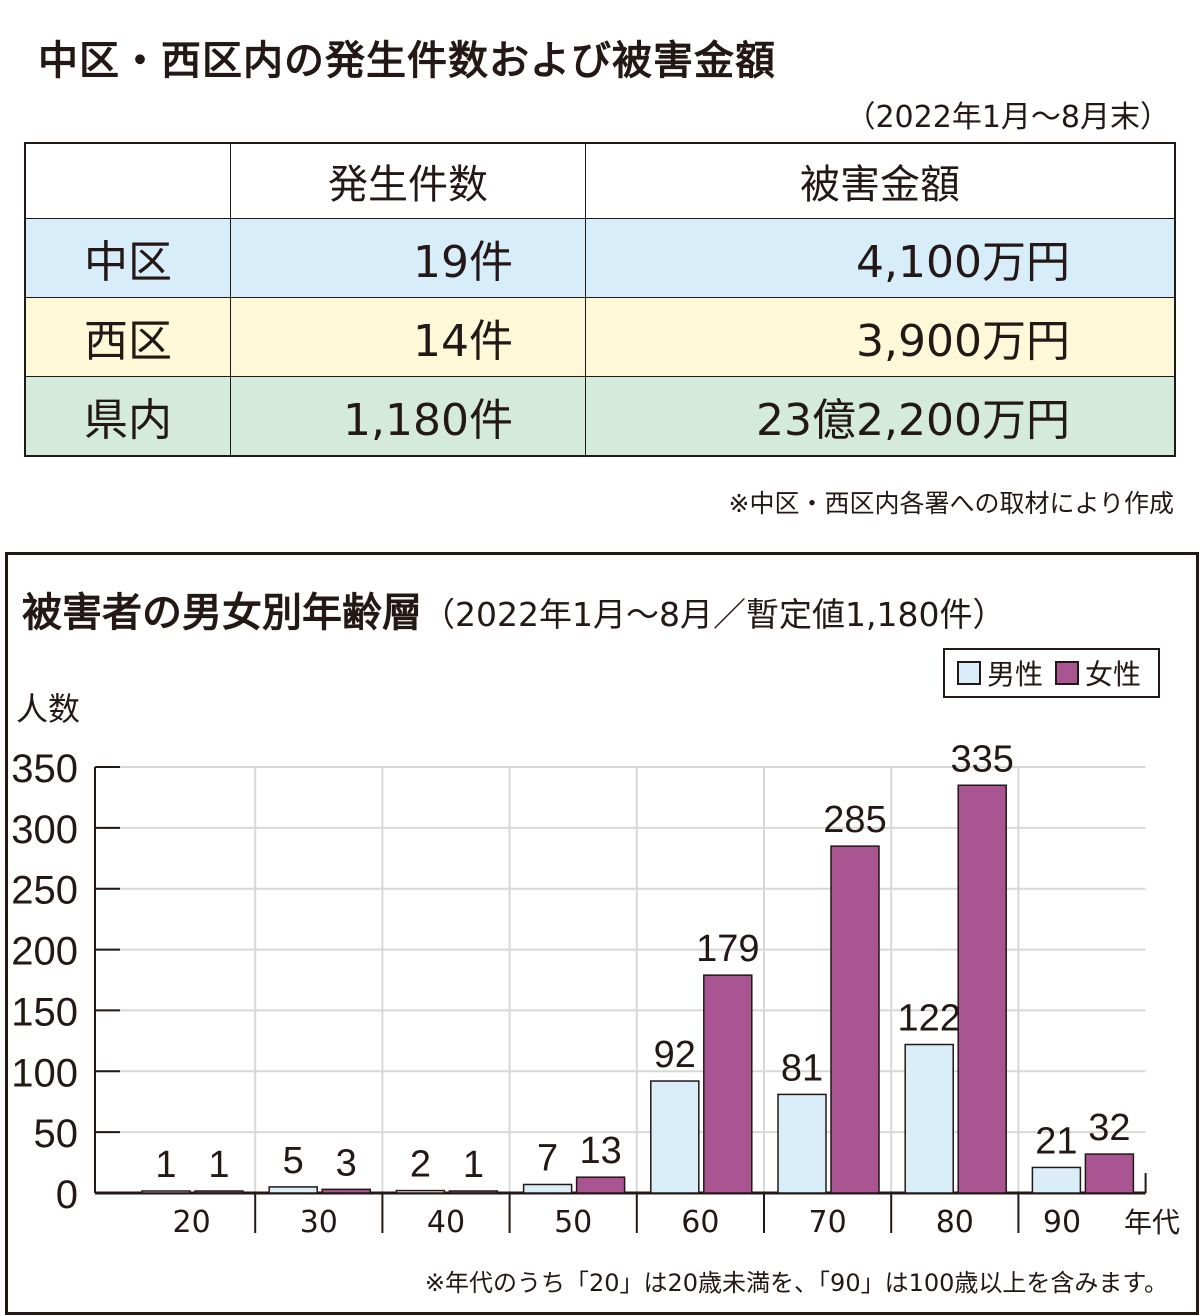 This screenshot has width=1200, height=1315. Describe the element at coordinates (1056, 1141) in the screenshot. I see `data-label: 21` at that location.